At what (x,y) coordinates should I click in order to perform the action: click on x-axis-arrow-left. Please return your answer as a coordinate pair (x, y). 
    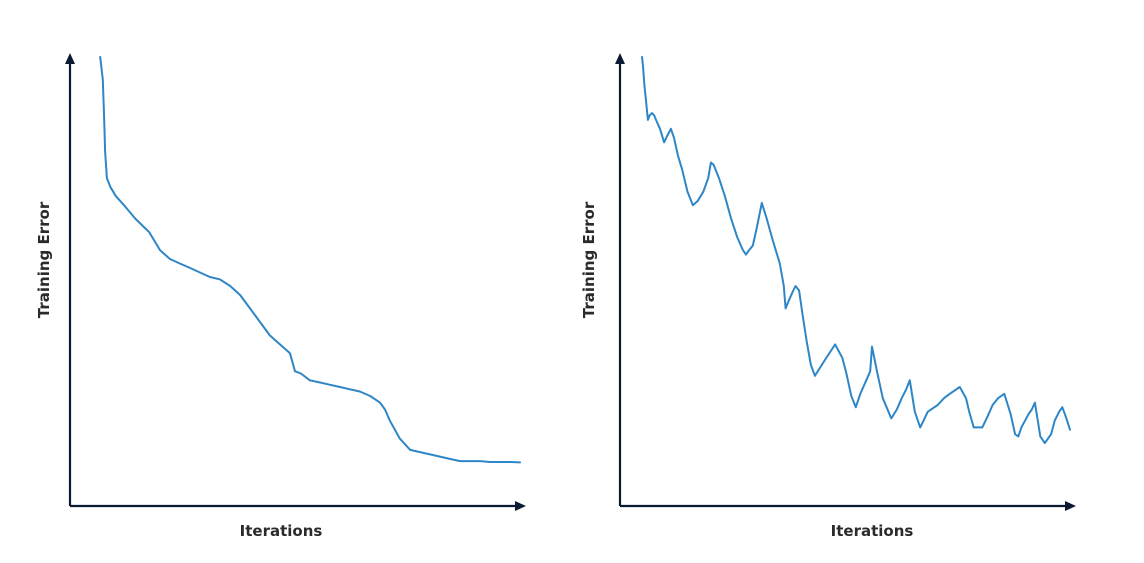
    Looking at the image, I should click on (520, 506).